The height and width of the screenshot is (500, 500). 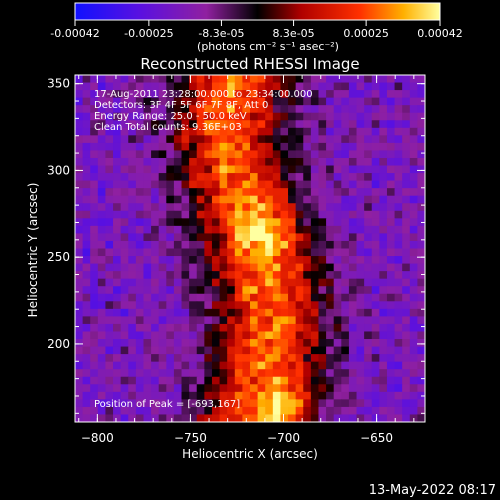 I want to click on colorbar-unit-label: (photons cm⁻² s⁻¹ asec⁻²), so click(x=268, y=46).